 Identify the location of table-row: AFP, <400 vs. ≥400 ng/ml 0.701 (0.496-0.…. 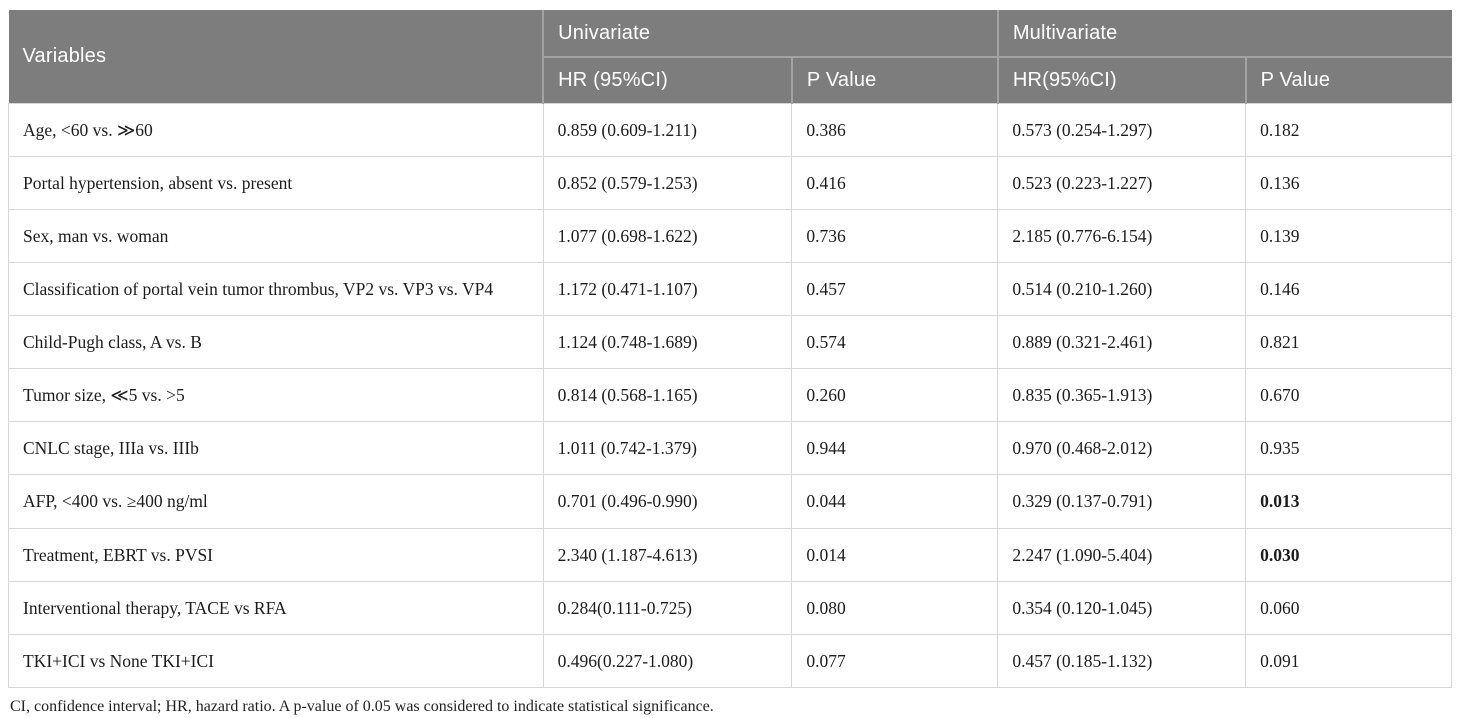
(730, 501).